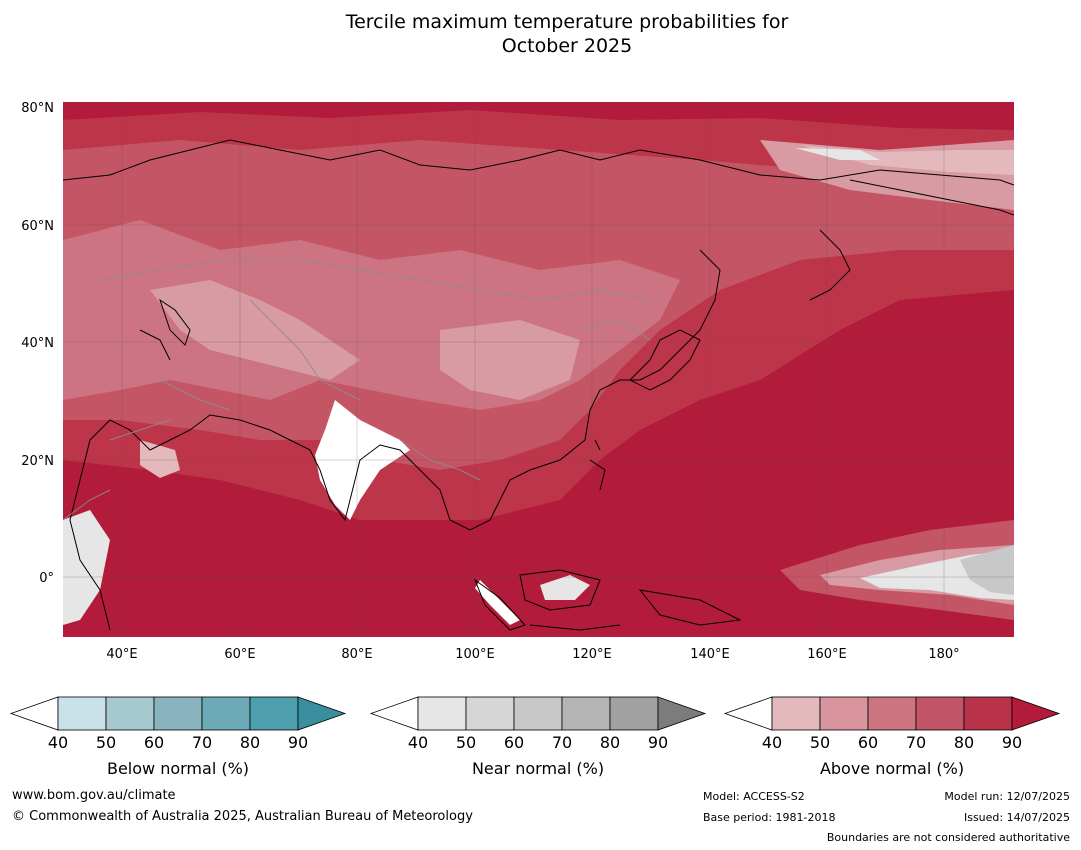  Describe the element at coordinates (356, 654) in the screenshot. I see `lon-tick-80e: 80°E` at that location.